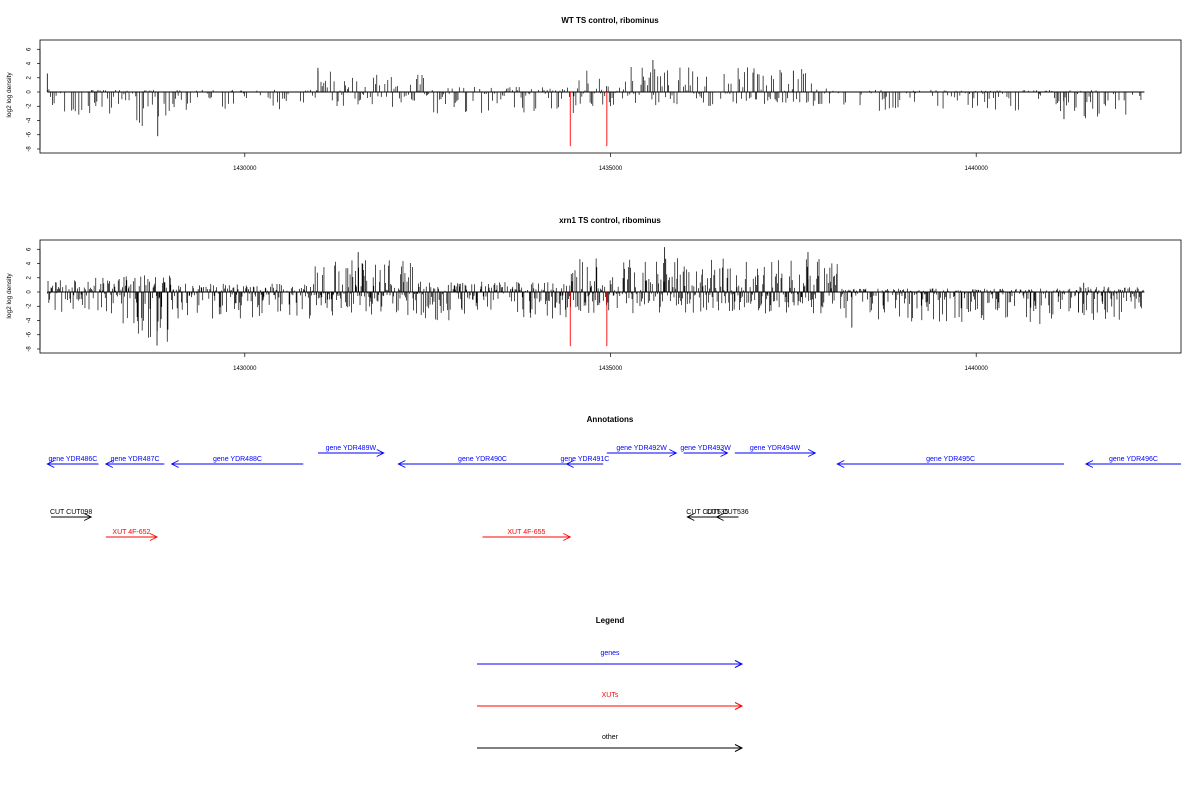 The image size is (1200, 800). I want to click on feature-label: gene YDR488C, so click(237, 459).